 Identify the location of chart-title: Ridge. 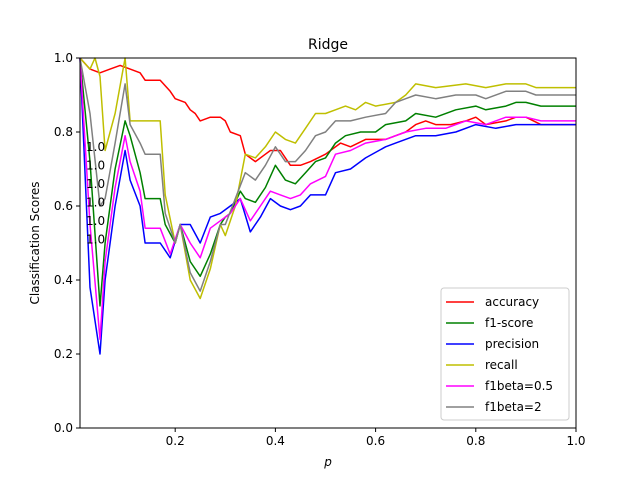
(328, 45).